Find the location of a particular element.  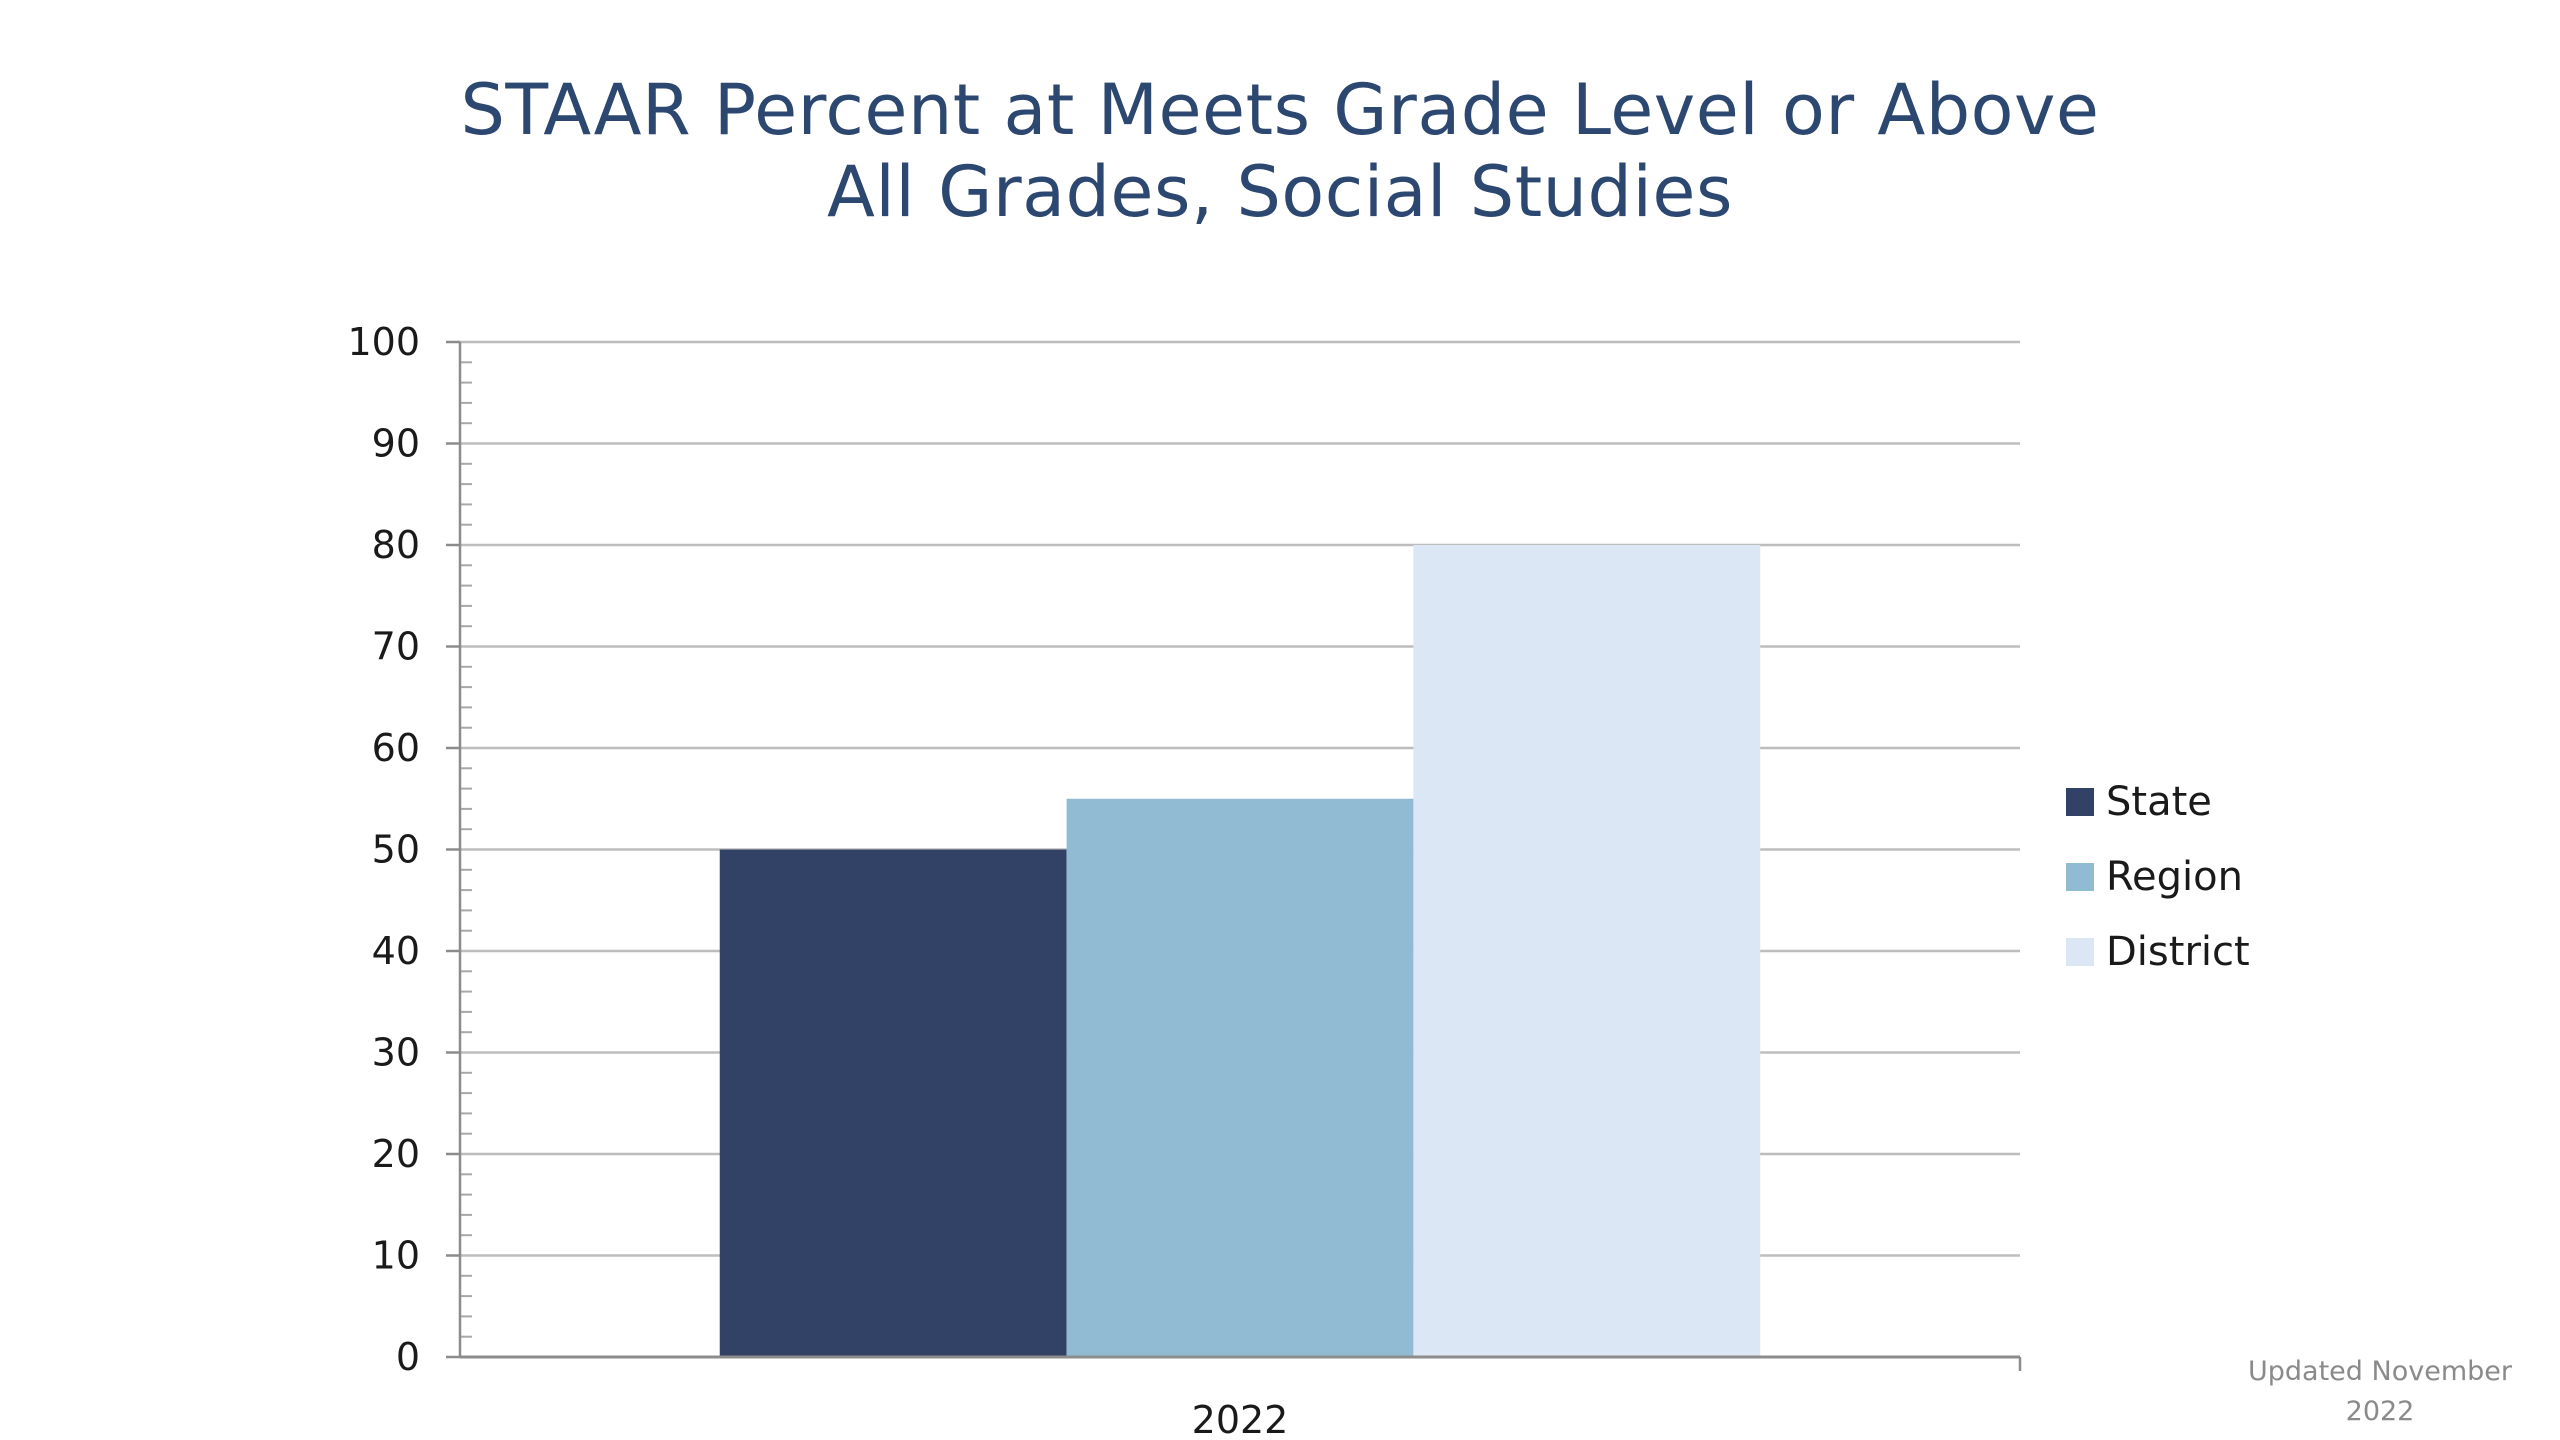

bar-region-2022 is located at coordinates (1240, 1077).